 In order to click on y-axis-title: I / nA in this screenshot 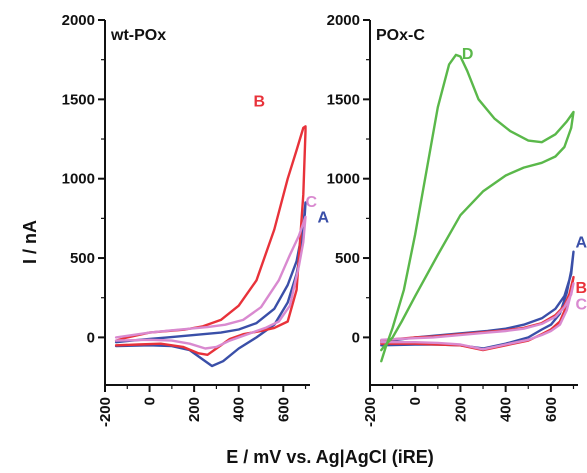, I will do `click(30, 242)`.